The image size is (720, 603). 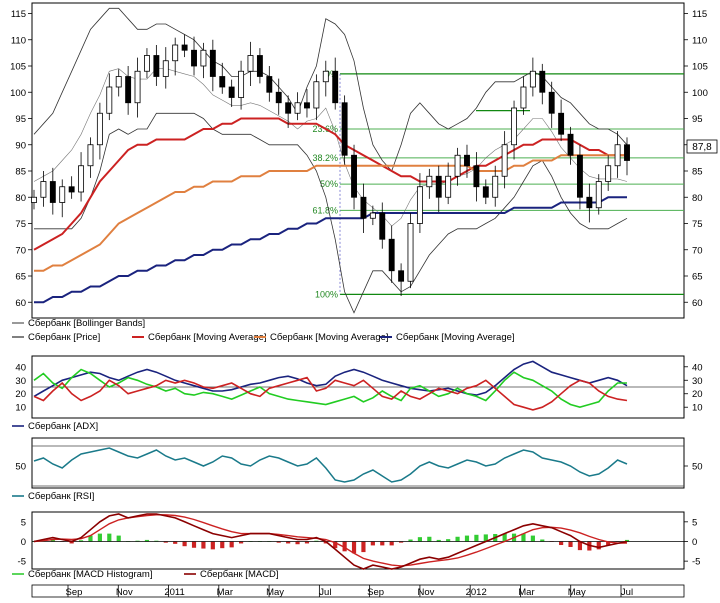 I want to click on price-tick-label-right: 85, so click(x=697, y=172).